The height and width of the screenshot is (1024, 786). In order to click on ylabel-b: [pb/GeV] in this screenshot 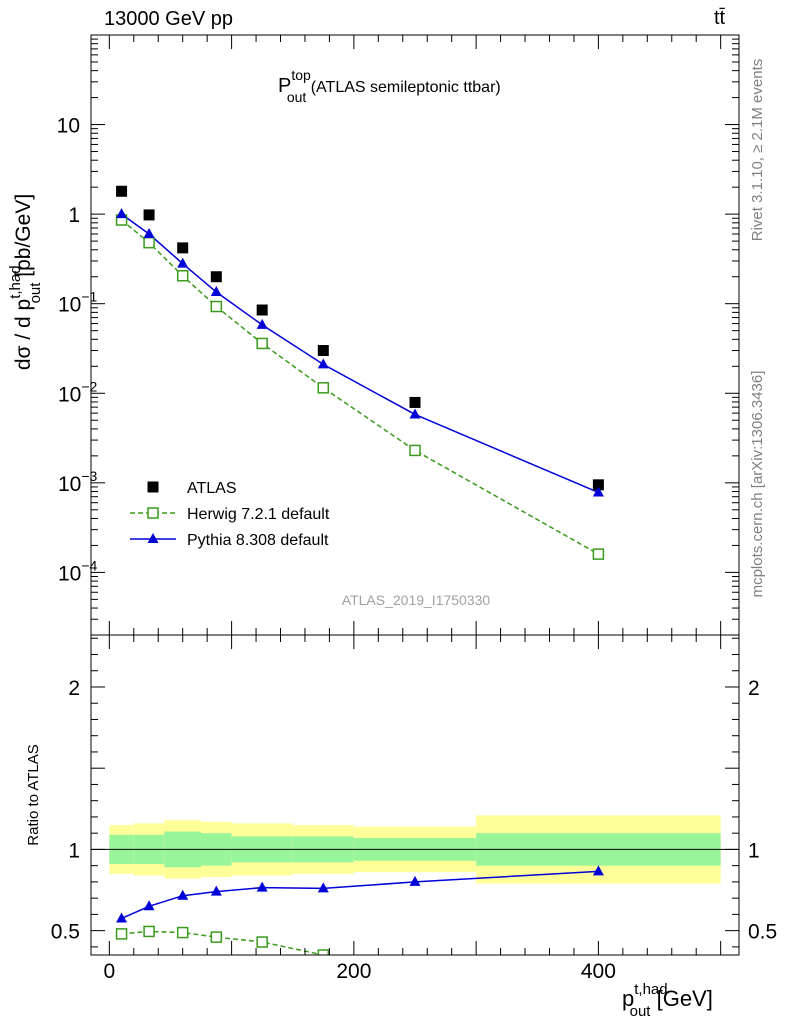, I will do `click(23, 238)`.